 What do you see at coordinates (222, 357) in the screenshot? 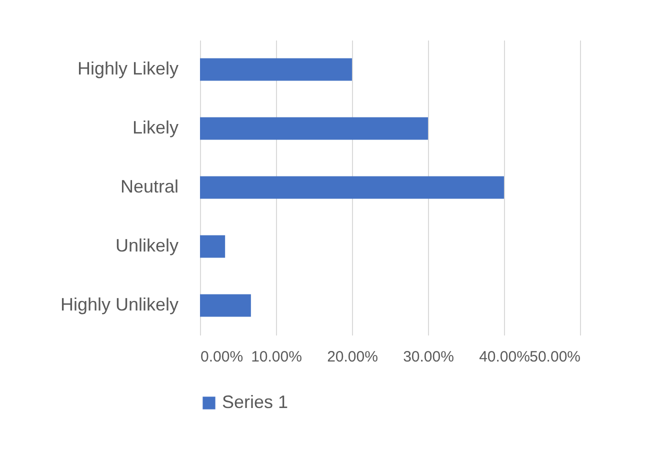
I see `x-tick-label: 0.00%` at bounding box center [222, 357].